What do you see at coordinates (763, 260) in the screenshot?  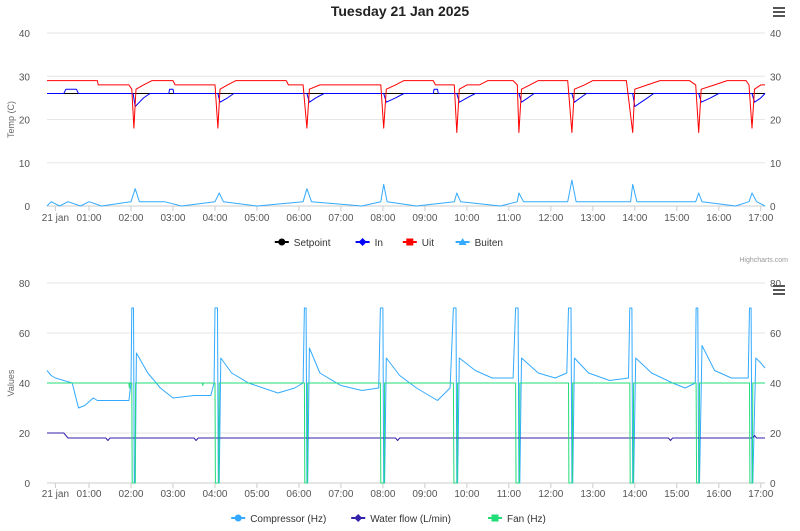 I see `highcharts-credit: Highcharts.com` at bounding box center [763, 260].